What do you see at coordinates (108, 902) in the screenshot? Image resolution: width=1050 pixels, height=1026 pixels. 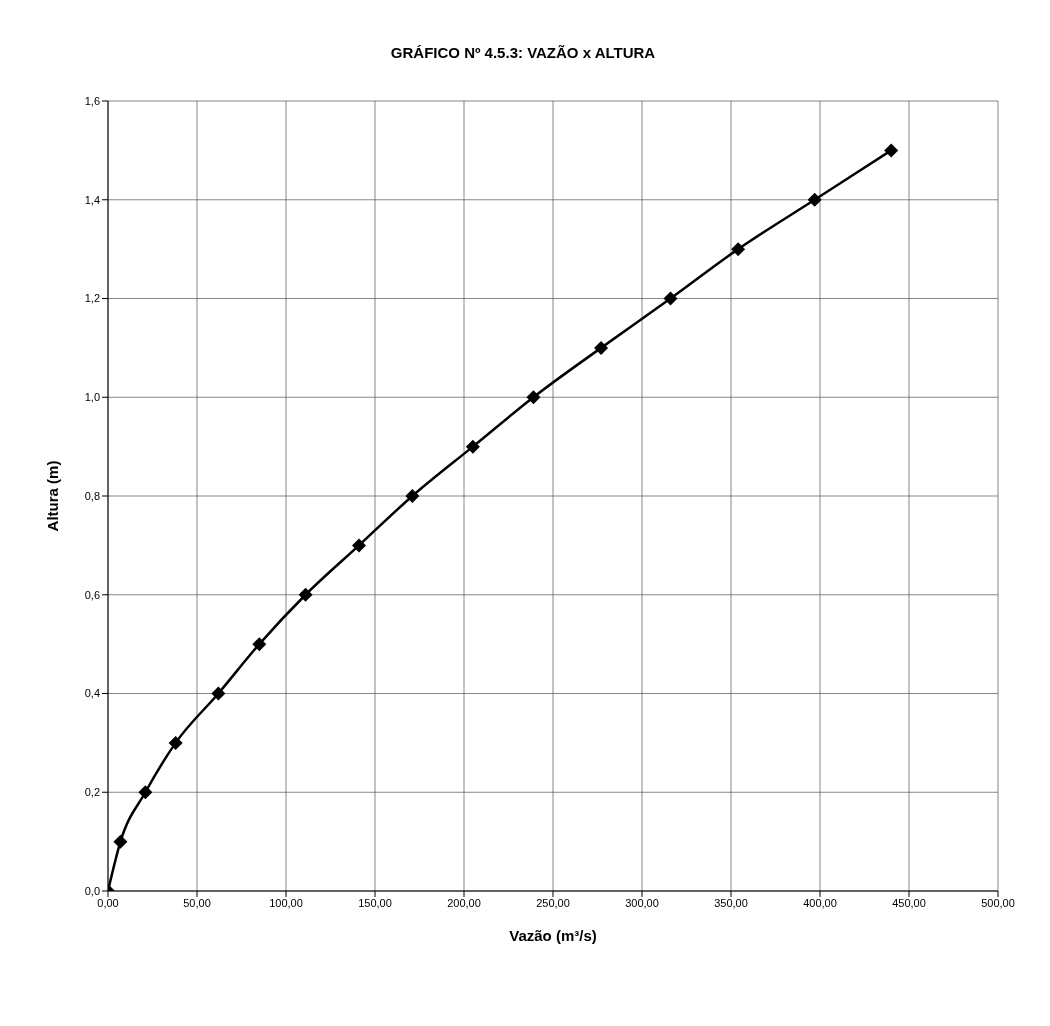 I see `x-tick-label: 0,00` at bounding box center [108, 902].